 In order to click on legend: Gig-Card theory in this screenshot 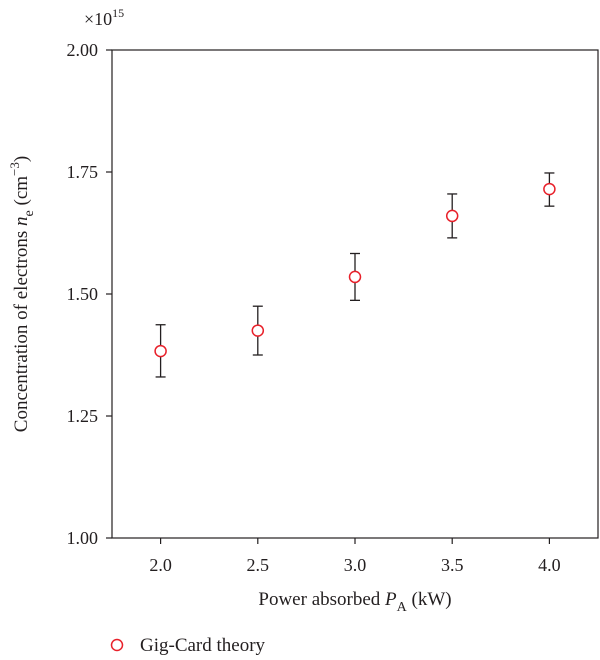, I will do `click(188, 645)`.